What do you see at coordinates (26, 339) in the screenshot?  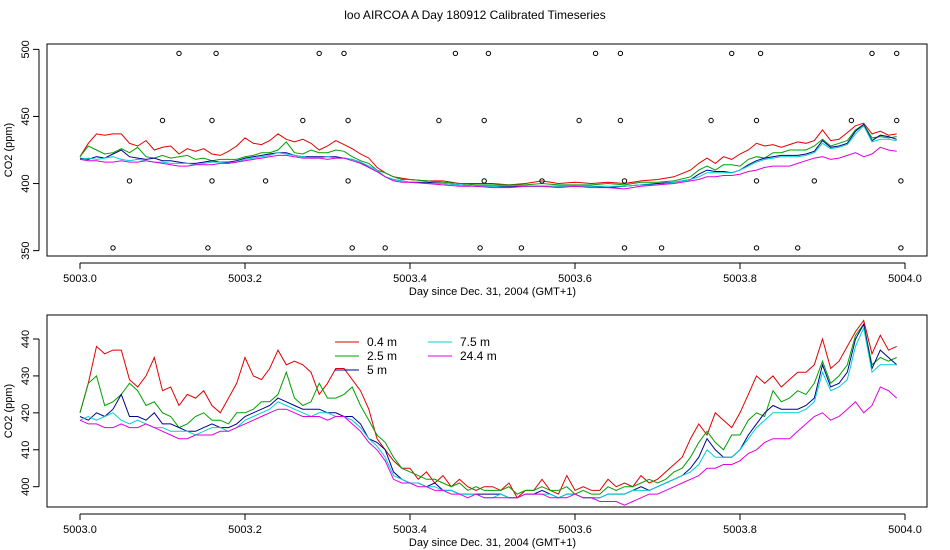 I see `y-tick-label: 440` at bounding box center [26, 339].